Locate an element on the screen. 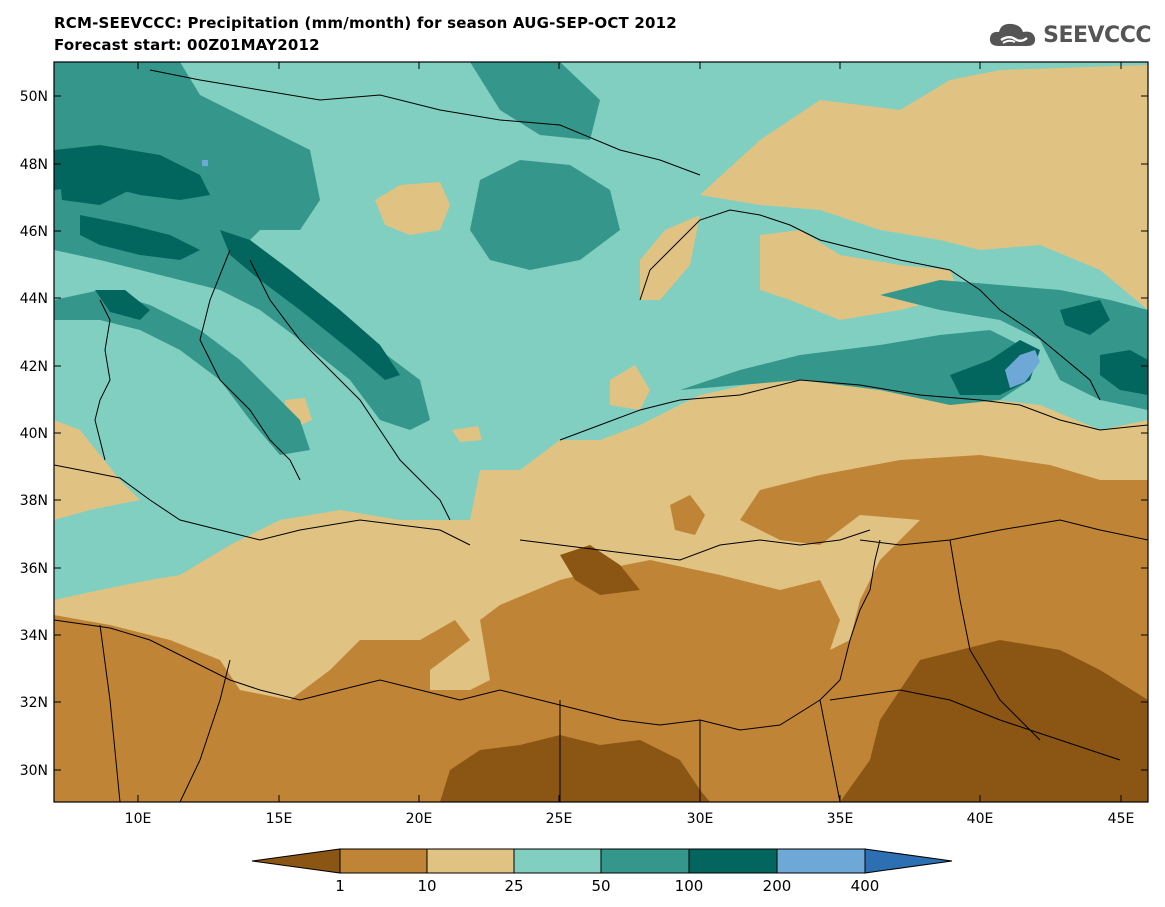 The height and width of the screenshot is (907, 1165). lat-tick-label: 42N is located at coordinates (34, 367).